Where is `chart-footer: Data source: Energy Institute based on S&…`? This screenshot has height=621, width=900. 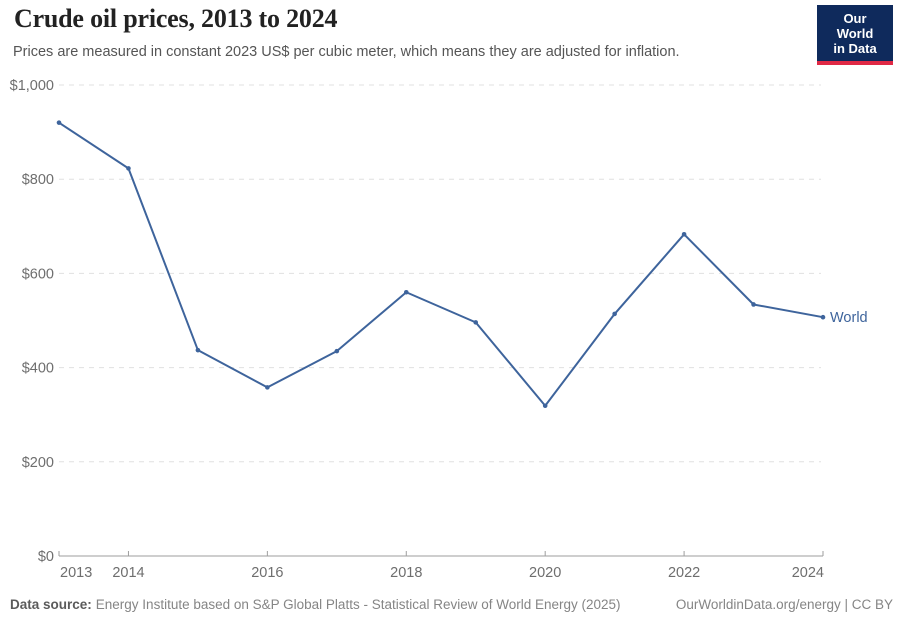 chart-footer: Data source: Energy Institute based on S&… is located at coordinates (451, 604).